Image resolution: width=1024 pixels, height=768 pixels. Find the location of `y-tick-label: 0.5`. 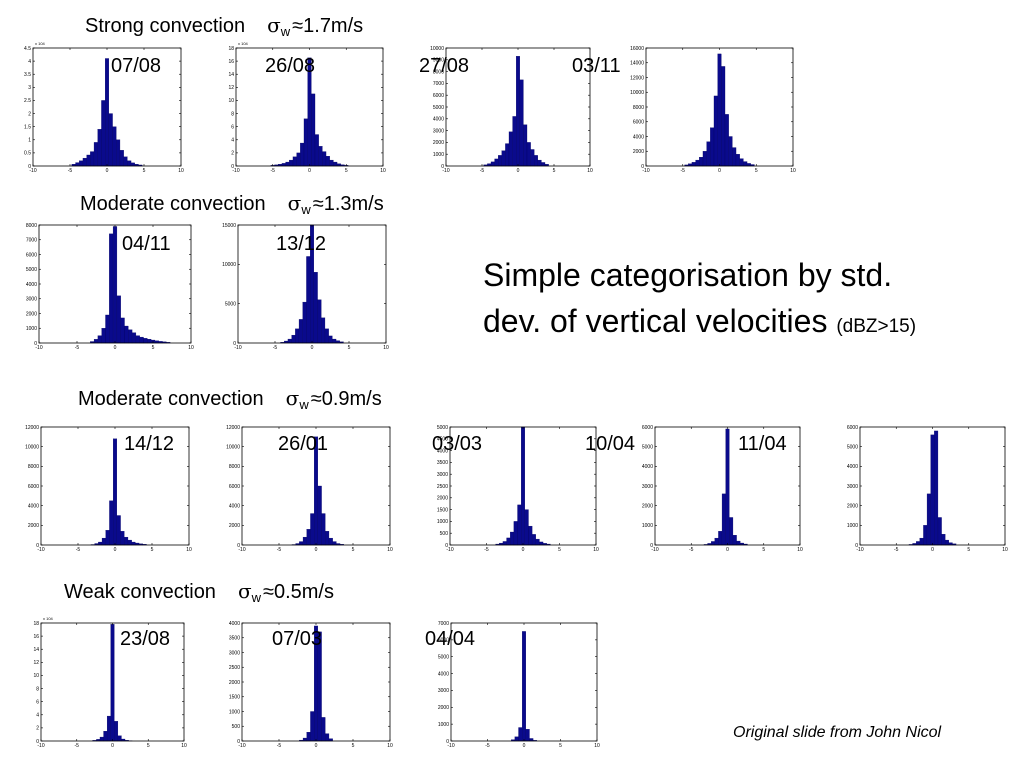

y-tick-label: 0.5 is located at coordinates (27, 154).